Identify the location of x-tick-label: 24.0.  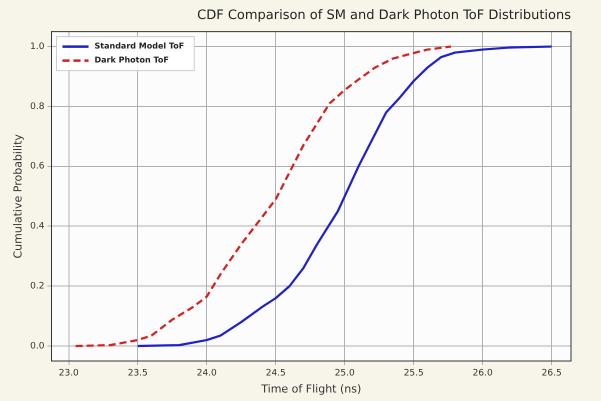
(207, 373).